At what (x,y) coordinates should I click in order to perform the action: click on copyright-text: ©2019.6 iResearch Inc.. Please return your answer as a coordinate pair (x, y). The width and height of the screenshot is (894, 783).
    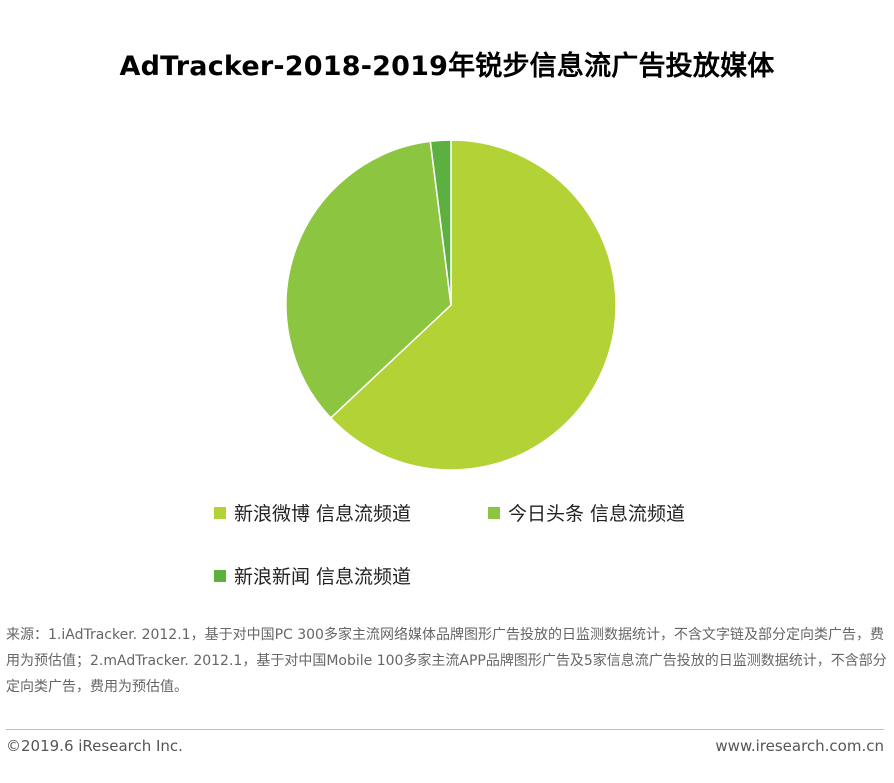
    Looking at the image, I should click on (94, 746).